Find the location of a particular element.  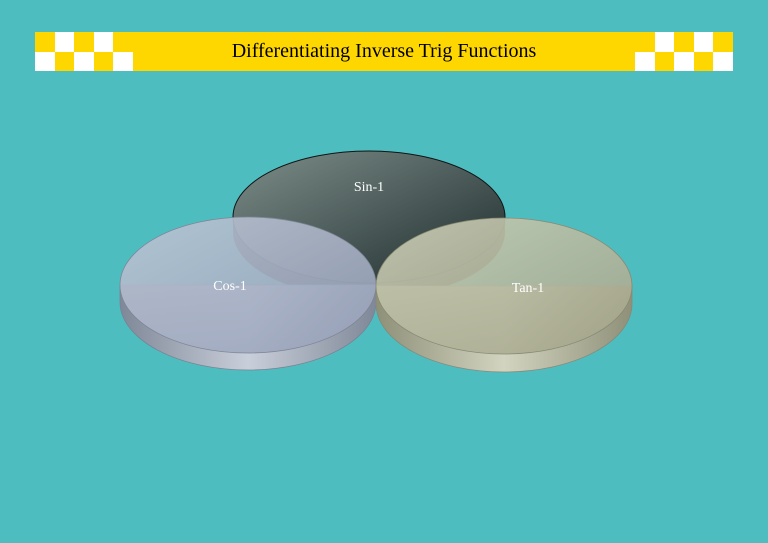

circle-tan is located at coordinates (504, 295).